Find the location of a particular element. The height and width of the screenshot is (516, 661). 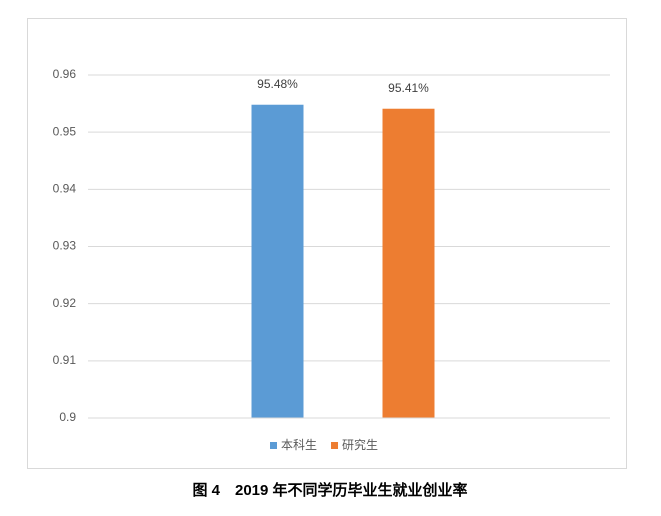

y-tick-label: 0.95 is located at coordinates (65, 131).